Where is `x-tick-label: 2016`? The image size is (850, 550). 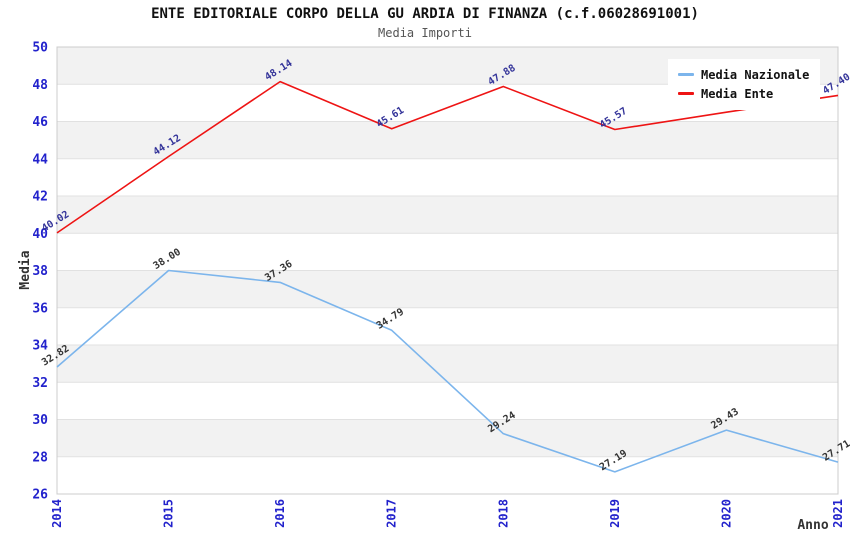
x-tick-label: 2016 is located at coordinates (280, 513).